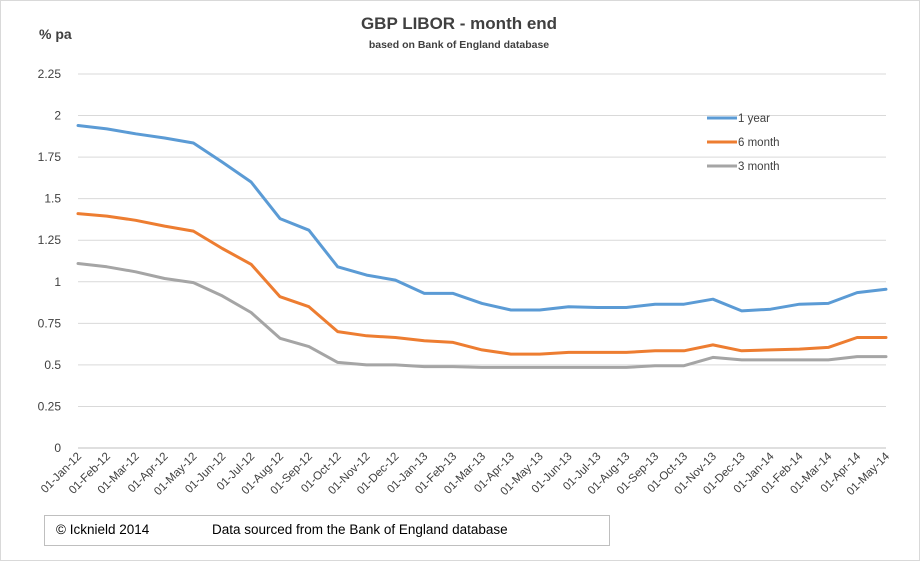 The height and width of the screenshot is (562, 920). Describe the element at coordinates (57, 116) in the screenshot. I see `y-tick-label: 2` at that location.